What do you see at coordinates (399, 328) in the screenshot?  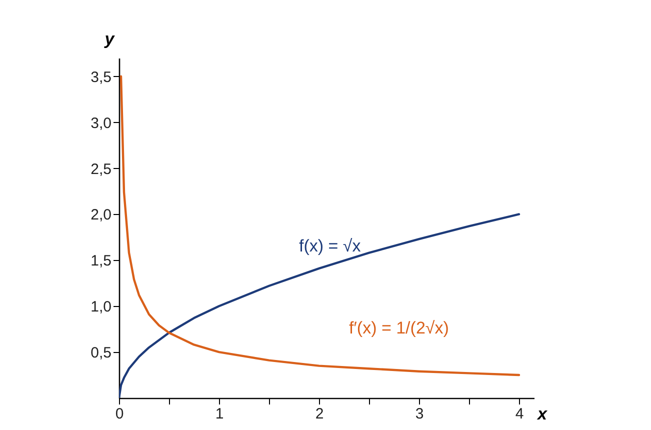 I see `series-label: f′(x) = 1/(2√x)` at bounding box center [399, 328].